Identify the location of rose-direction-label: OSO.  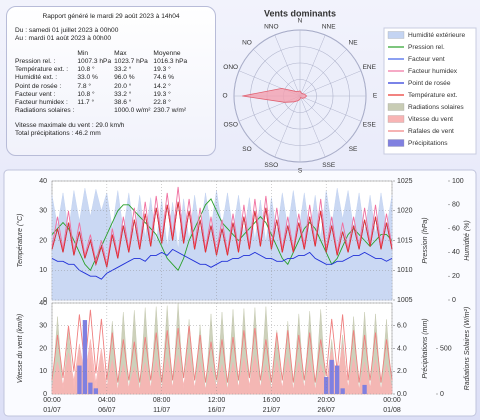
(230, 124).